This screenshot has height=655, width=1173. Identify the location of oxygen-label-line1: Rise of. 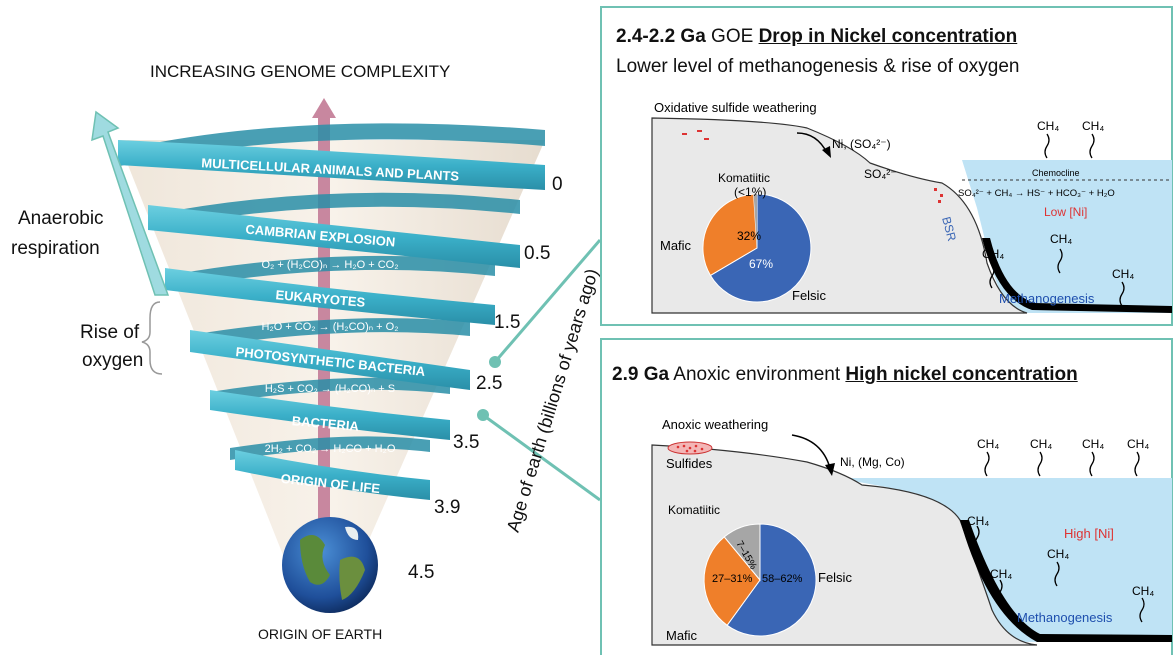
(110, 332).